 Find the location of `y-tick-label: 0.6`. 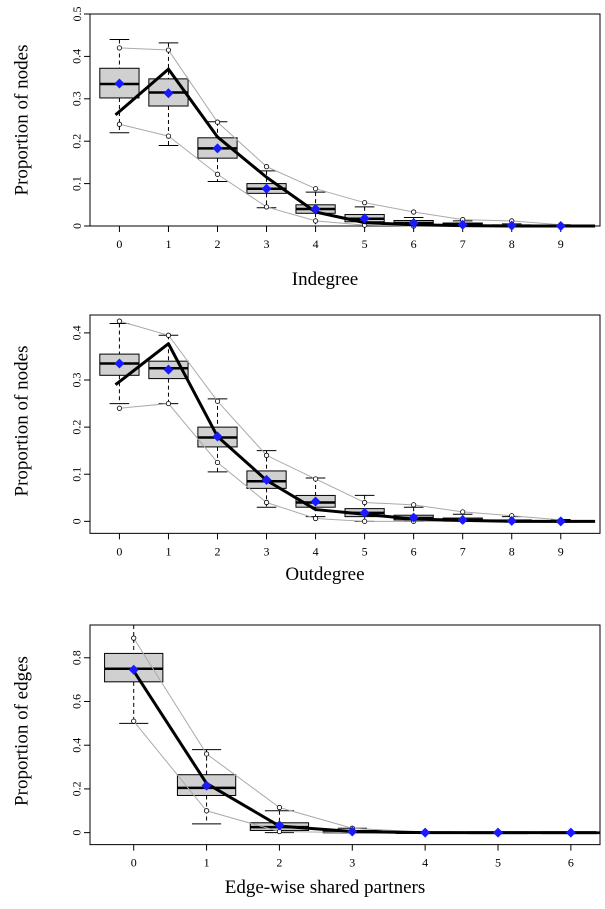

y-tick-label: 0.6 is located at coordinates (77, 701).